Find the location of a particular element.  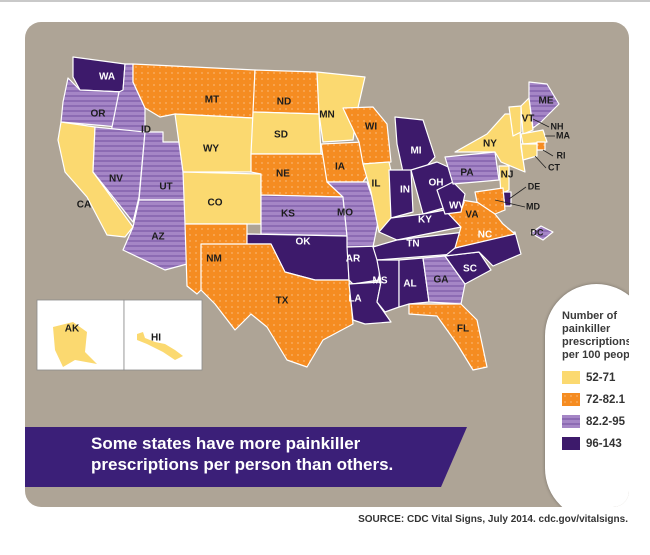

state-wi is located at coordinates (367, 135).